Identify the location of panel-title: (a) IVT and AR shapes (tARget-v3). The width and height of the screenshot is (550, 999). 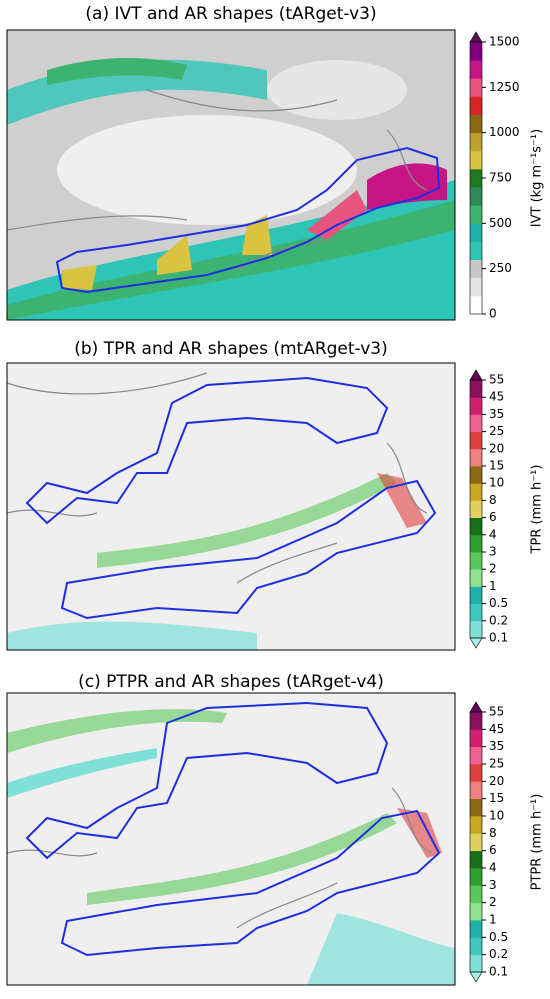
(230, 14).